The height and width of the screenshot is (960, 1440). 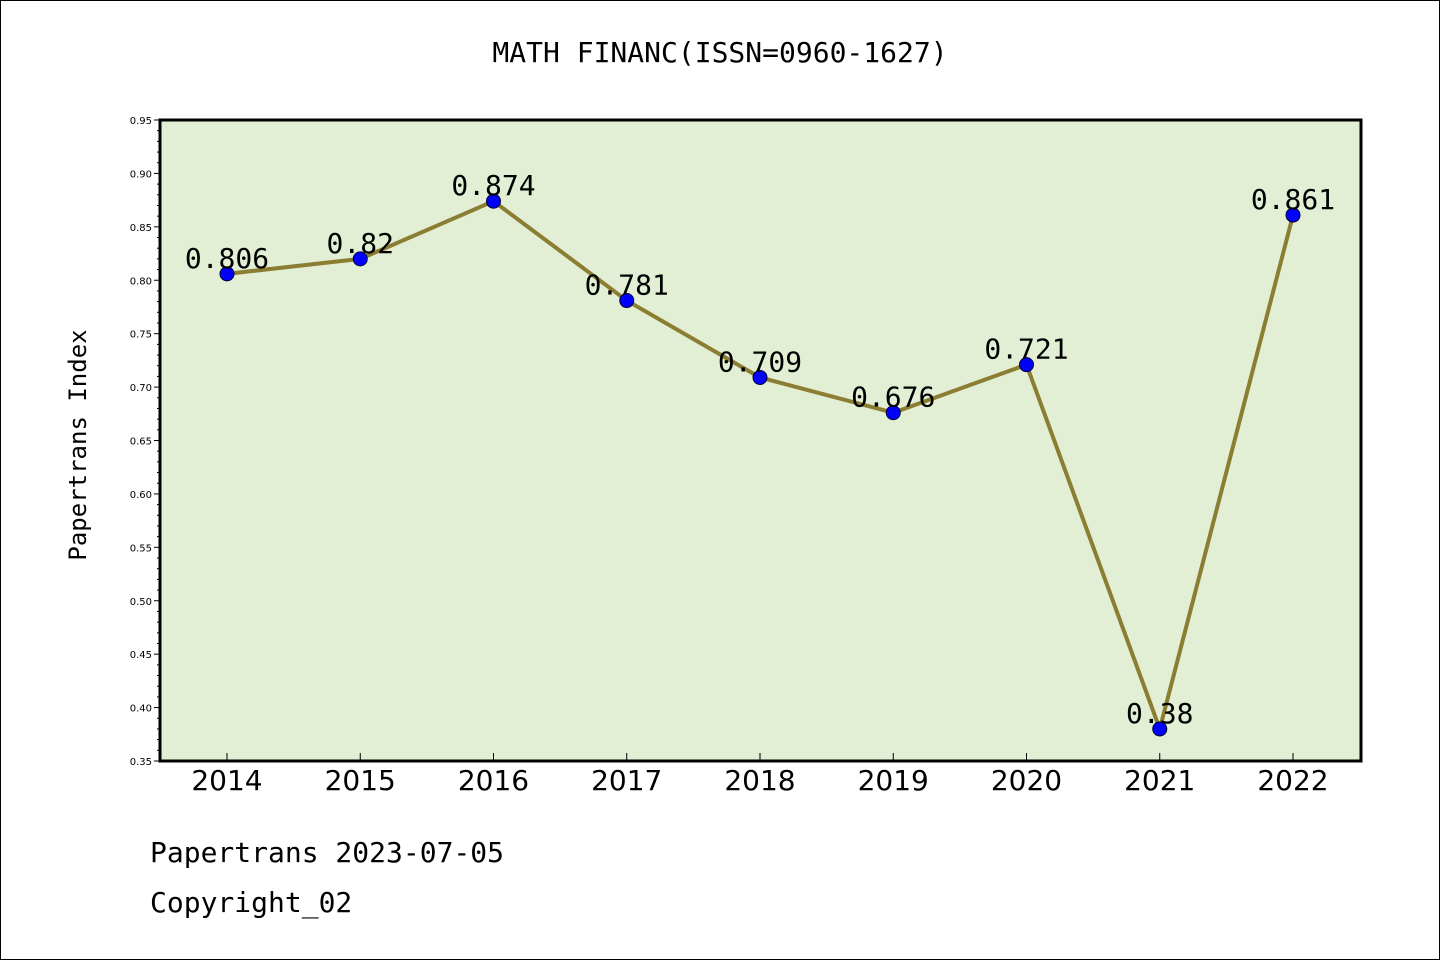 What do you see at coordinates (141, 442) in the screenshot?
I see `y-tick-label: 0.65` at bounding box center [141, 442].